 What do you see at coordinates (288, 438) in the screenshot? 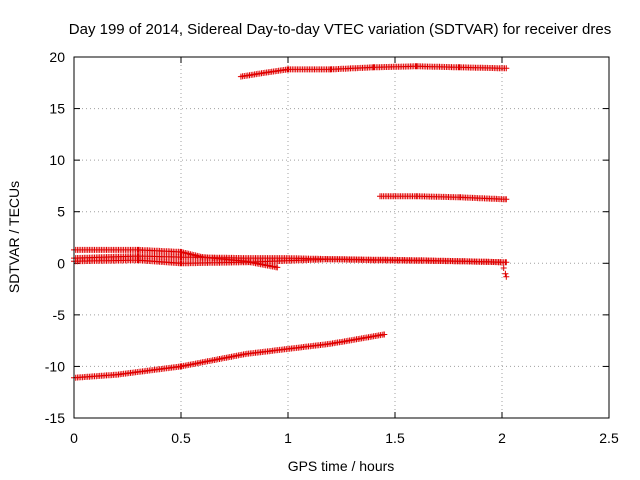
I see `x-tick-label: 1` at bounding box center [288, 438].